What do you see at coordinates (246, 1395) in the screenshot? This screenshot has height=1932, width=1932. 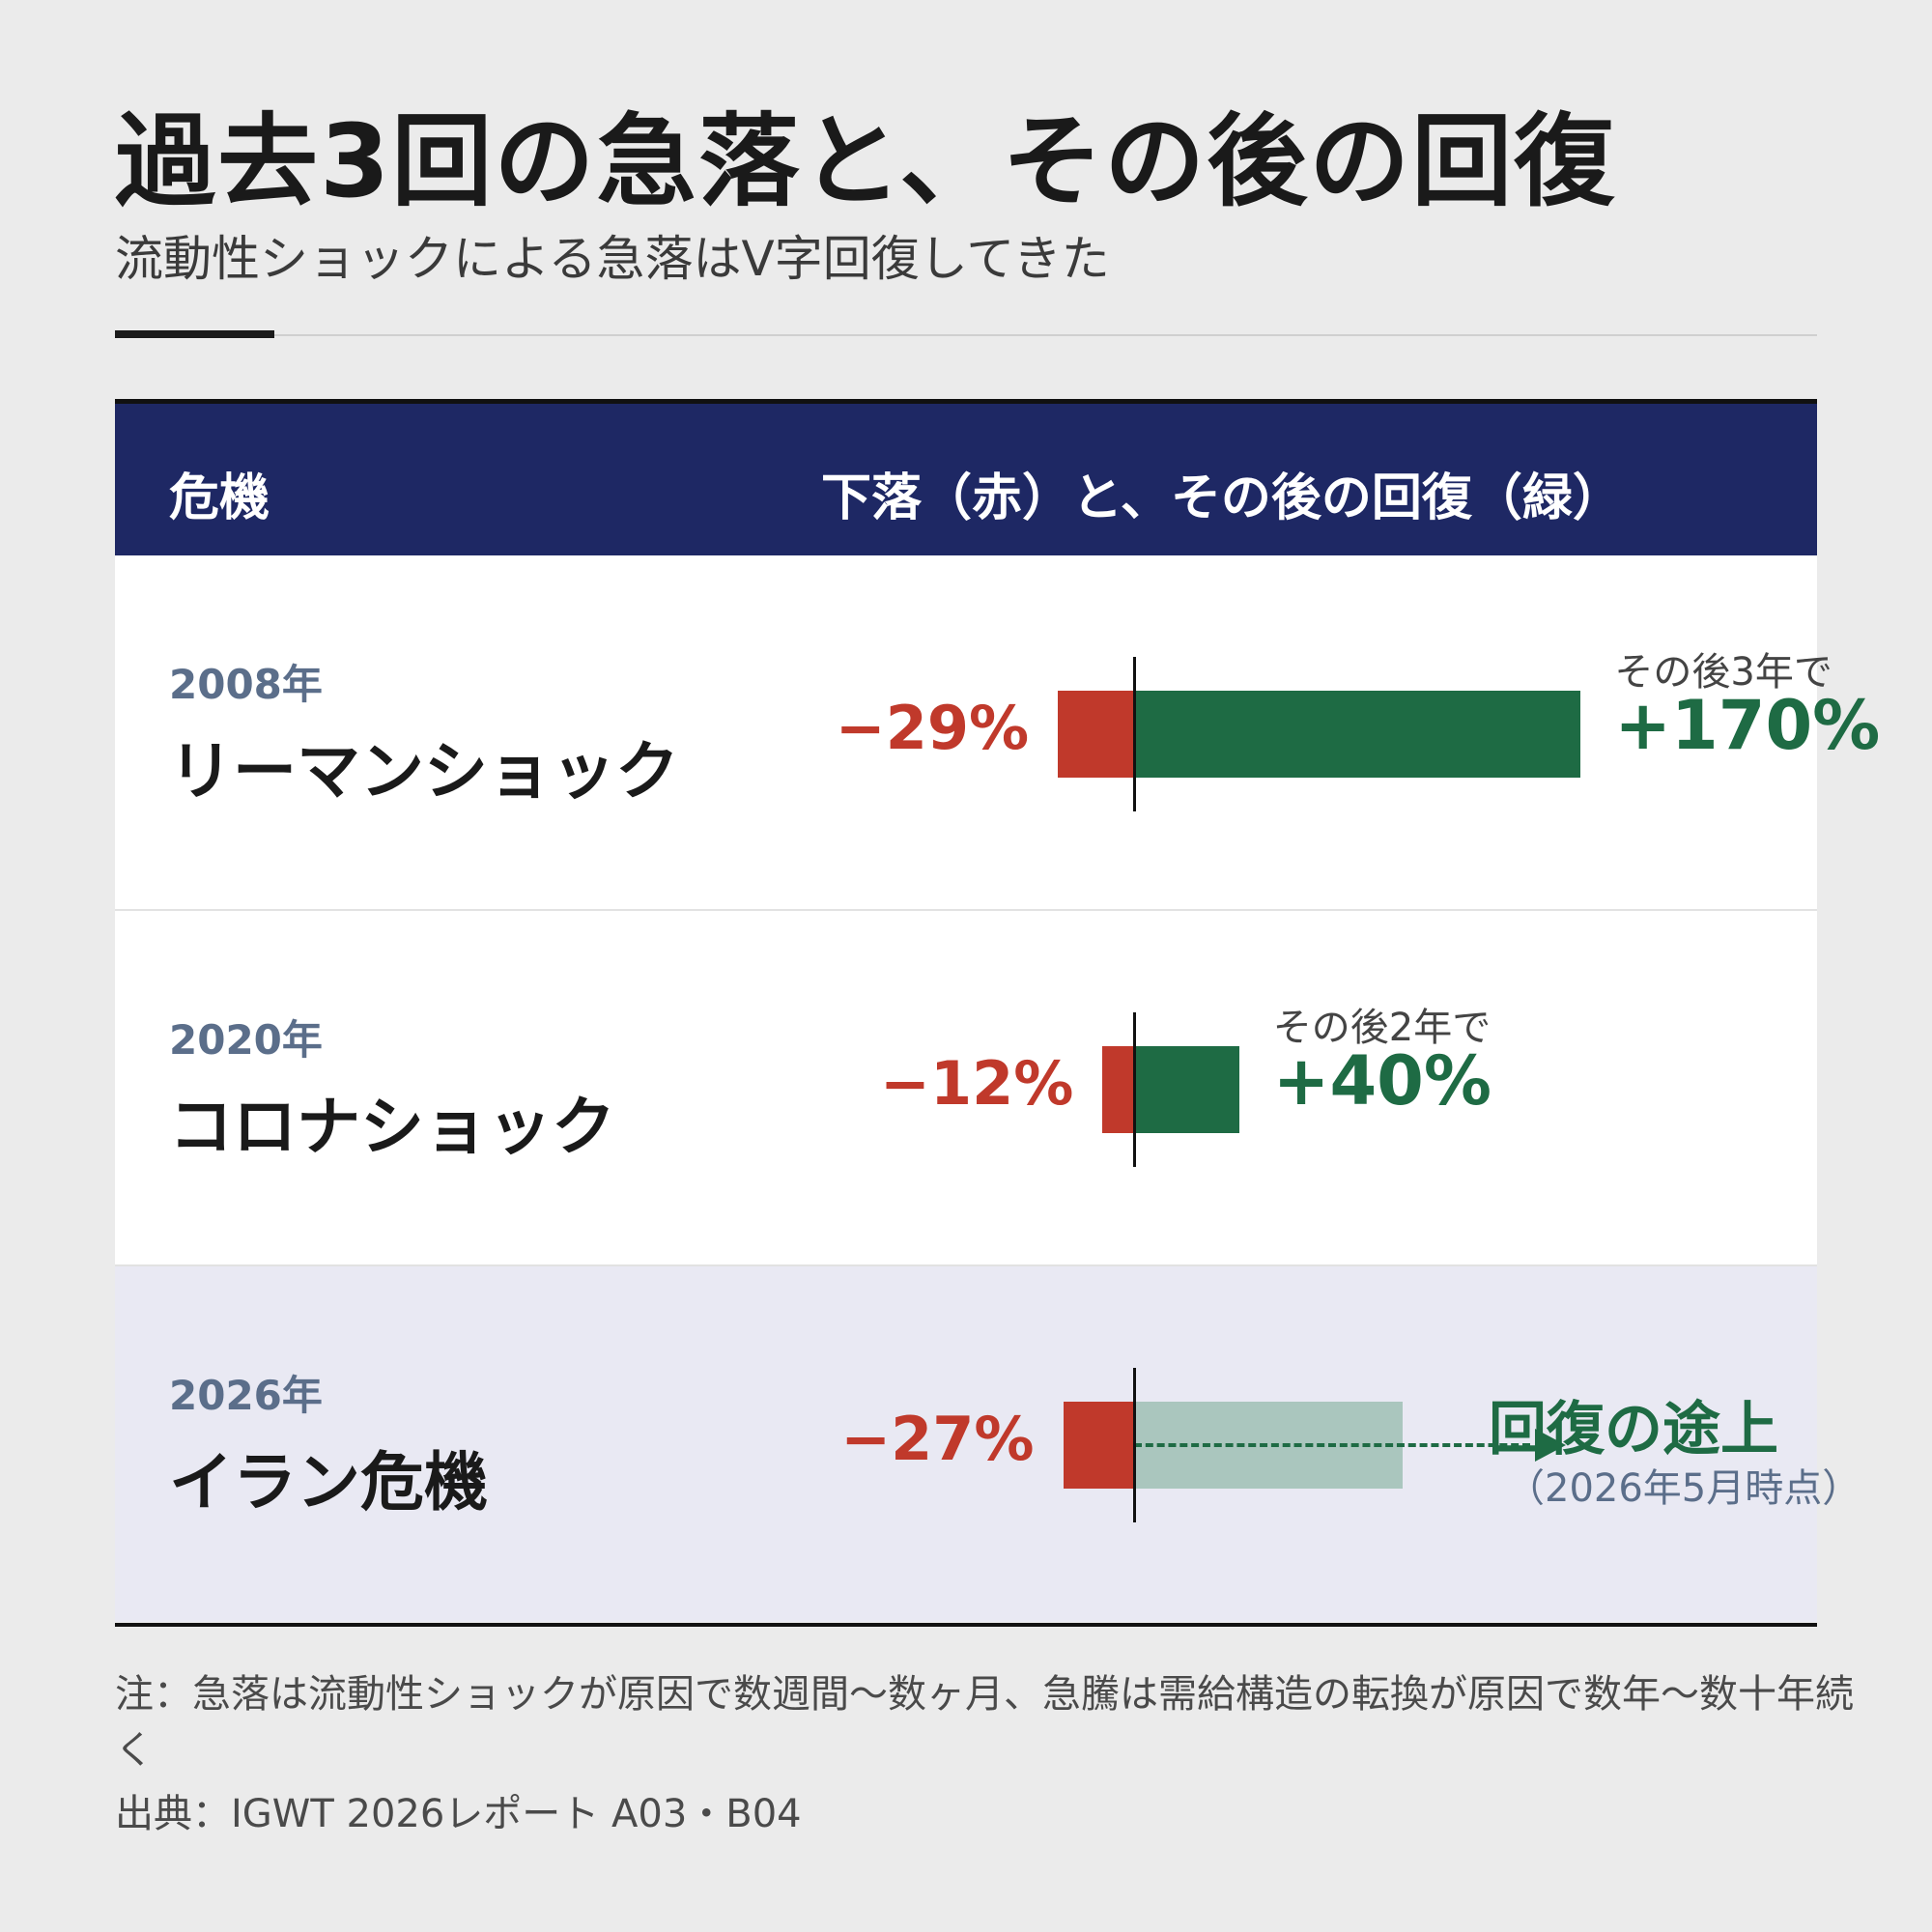 I see `row-year: 2026年` at bounding box center [246, 1395].